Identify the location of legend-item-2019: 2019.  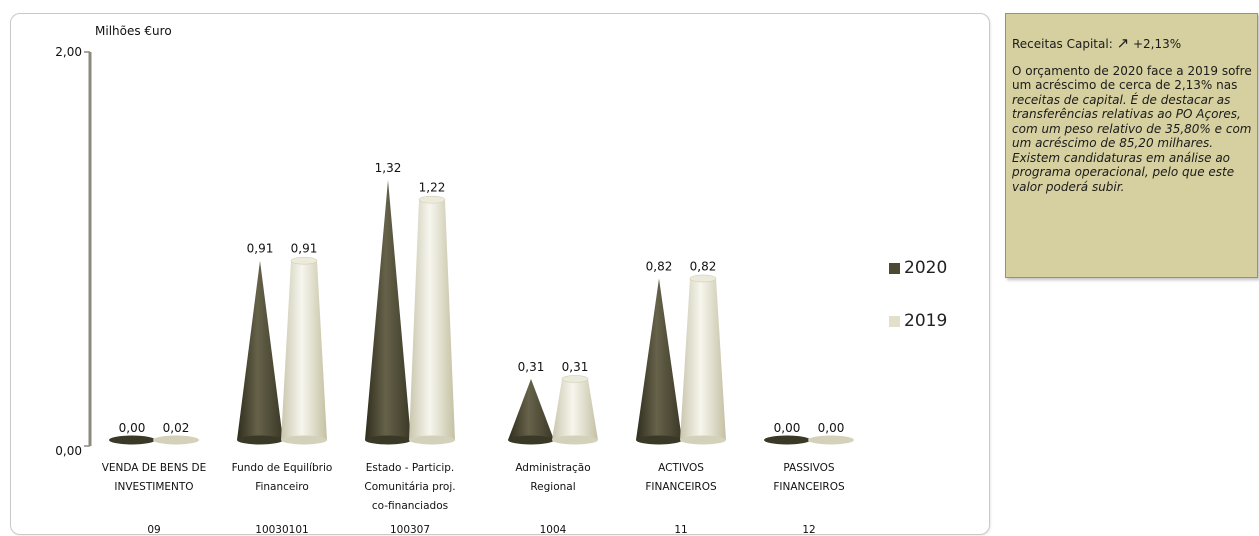
(918, 321).